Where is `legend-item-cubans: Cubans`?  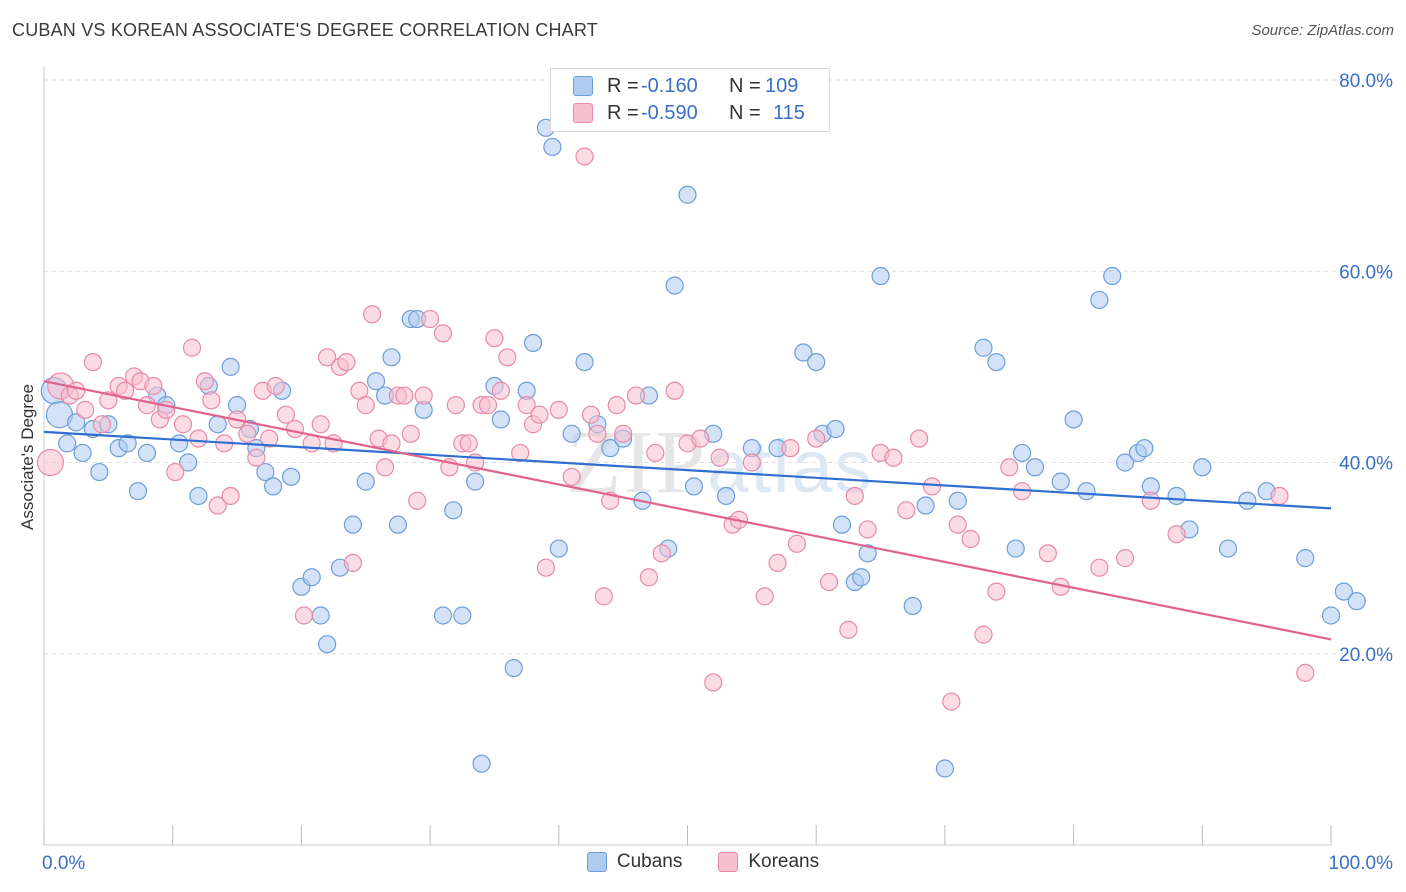 legend-item-cubans: Cubans is located at coordinates (634, 862).